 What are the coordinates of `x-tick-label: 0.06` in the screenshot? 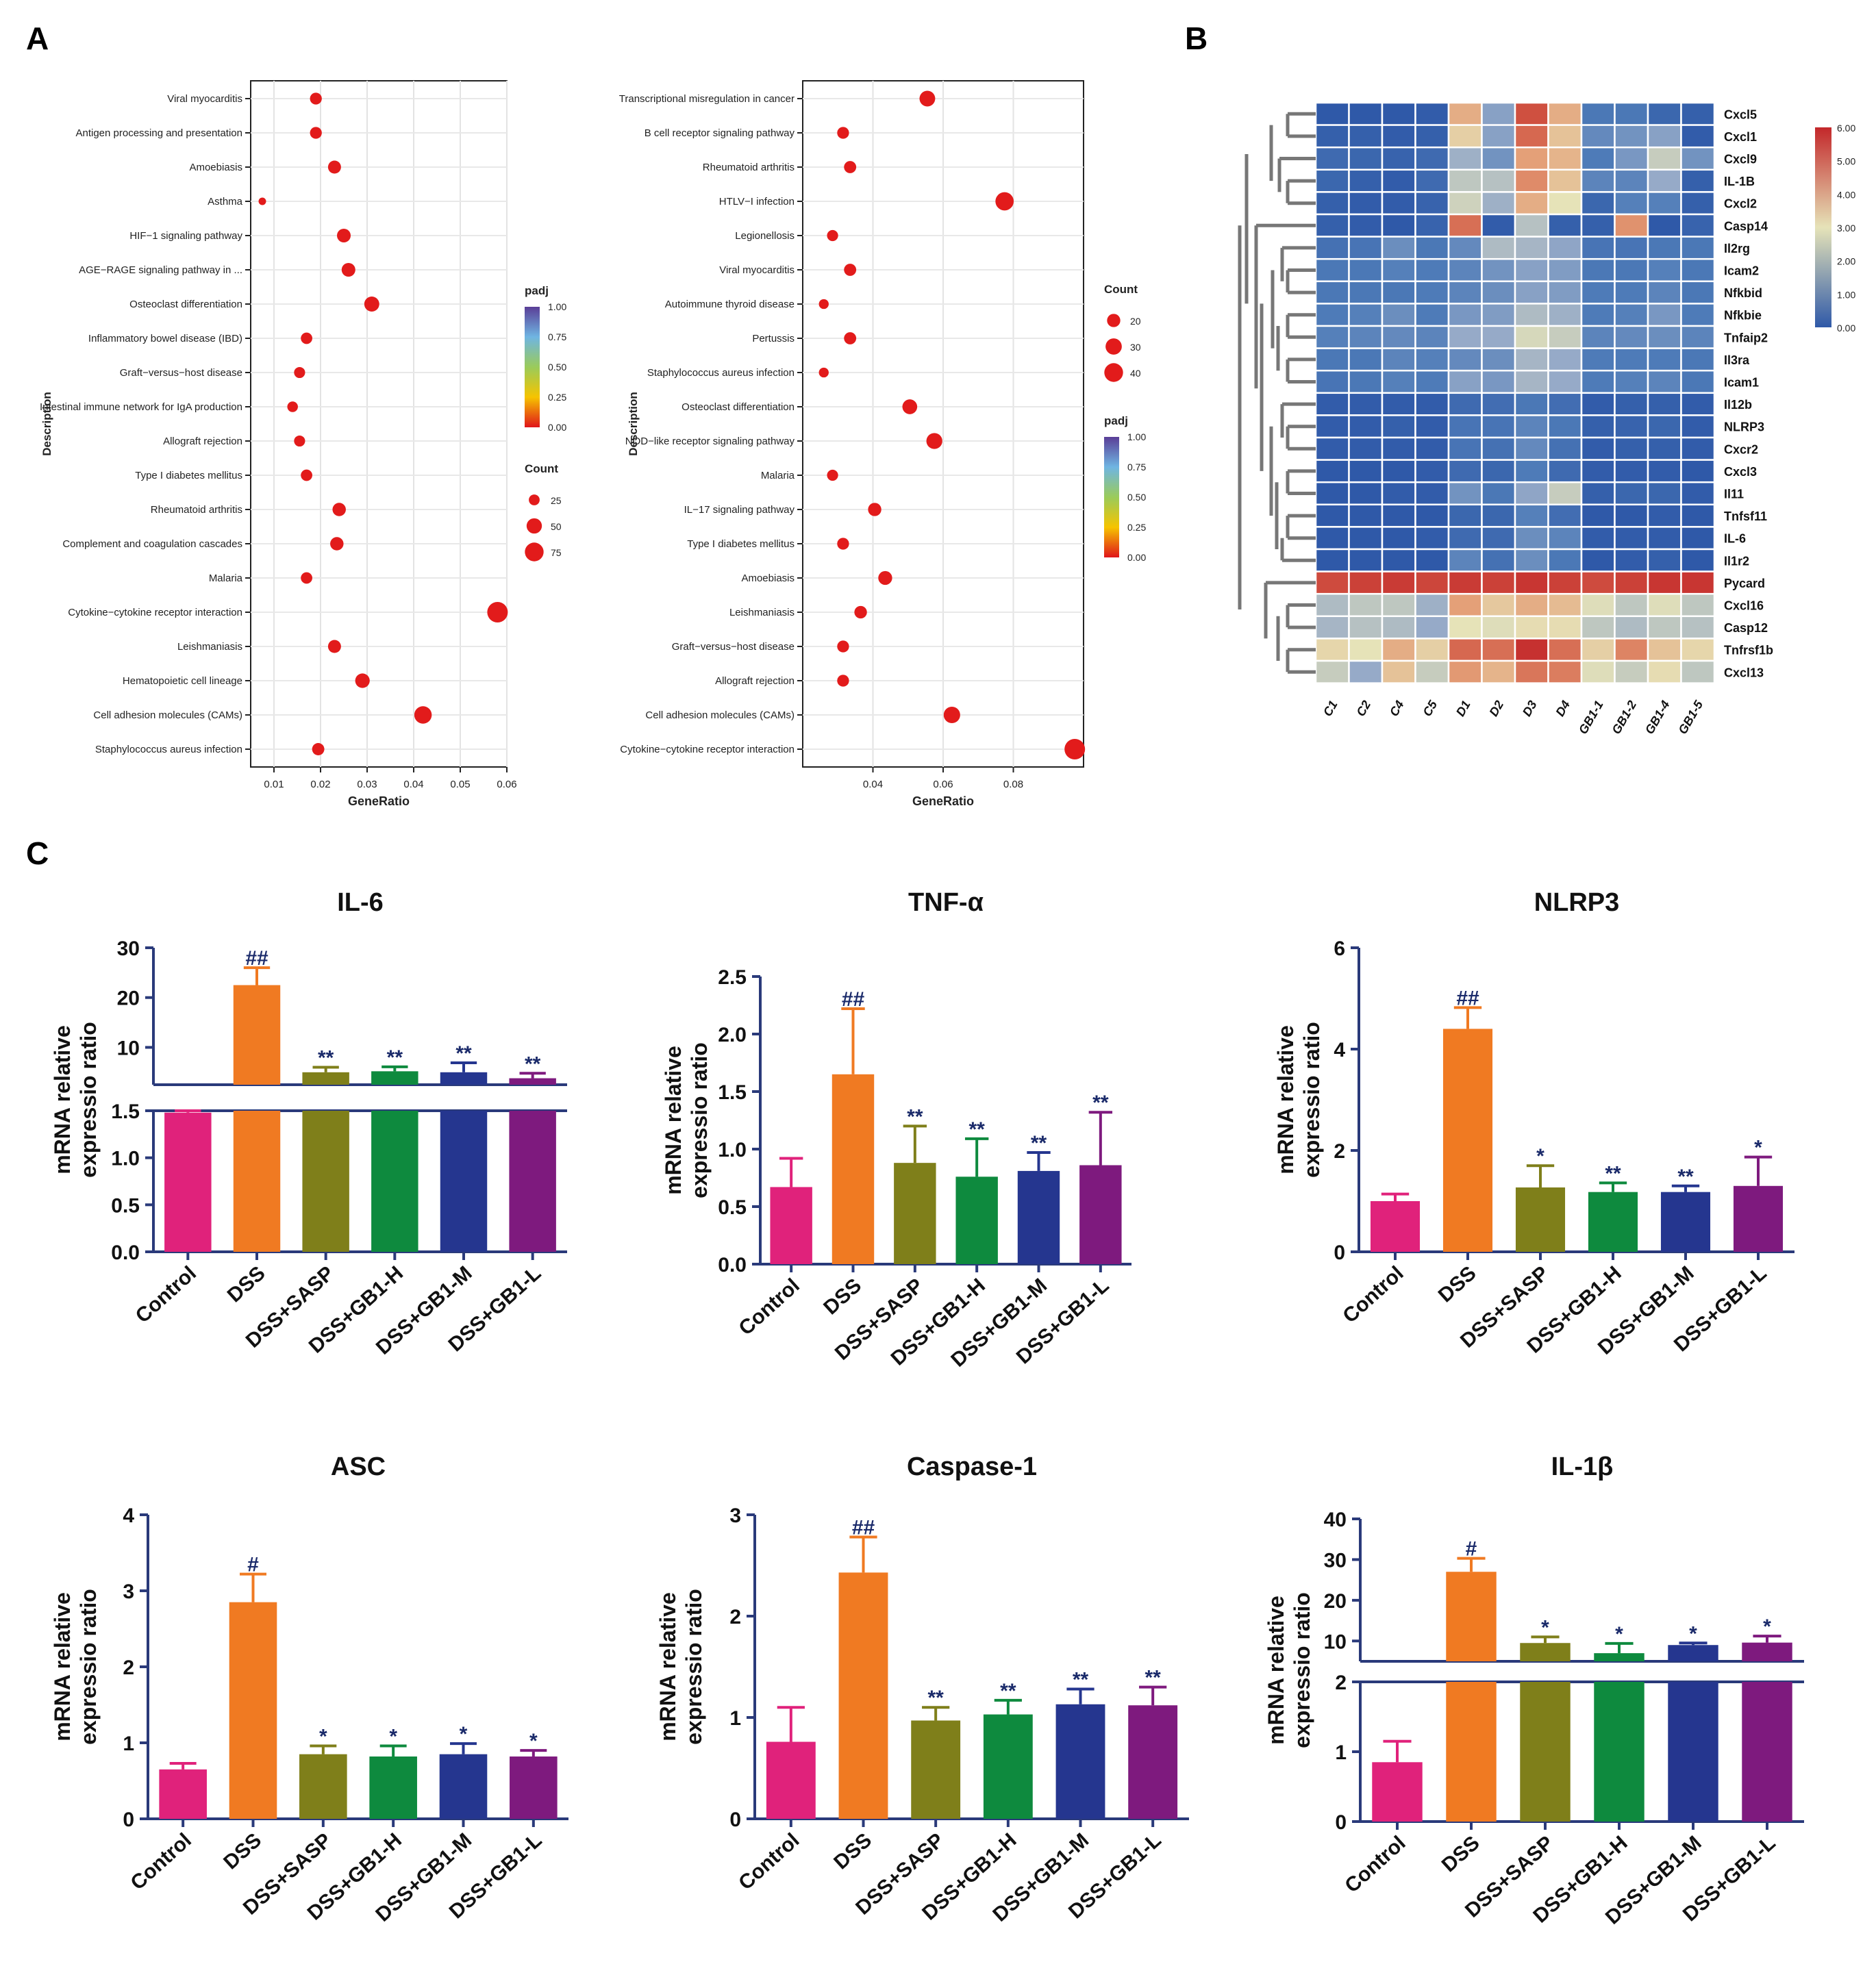 It's located at (943, 784).